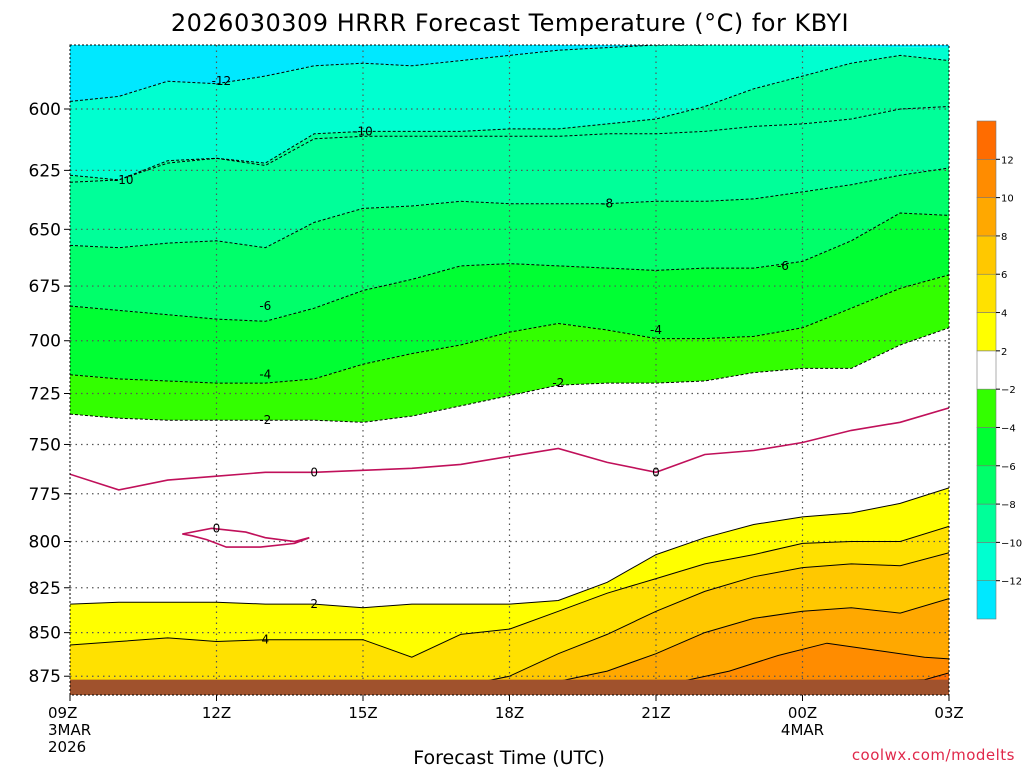 The height and width of the screenshot is (768, 1024). Describe the element at coordinates (655, 713) in the screenshot. I see `x-tick-label: 21Z` at that location.